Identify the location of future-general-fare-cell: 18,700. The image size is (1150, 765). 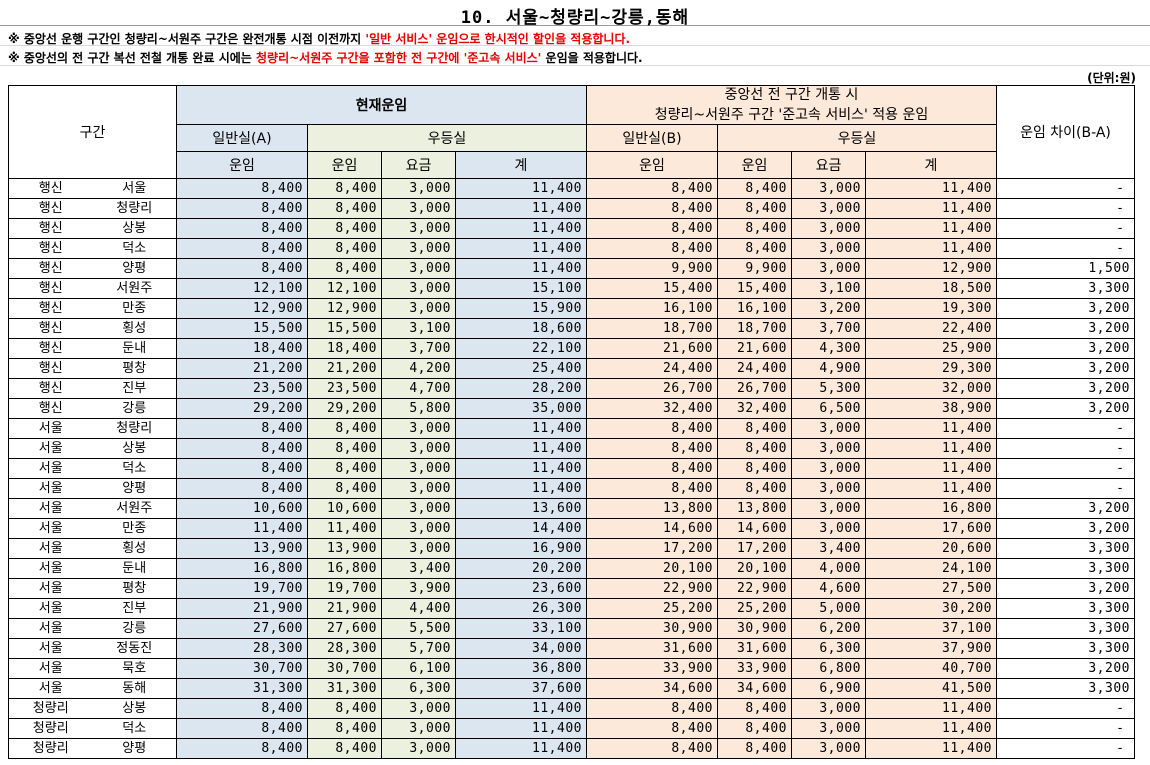
(652, 328).